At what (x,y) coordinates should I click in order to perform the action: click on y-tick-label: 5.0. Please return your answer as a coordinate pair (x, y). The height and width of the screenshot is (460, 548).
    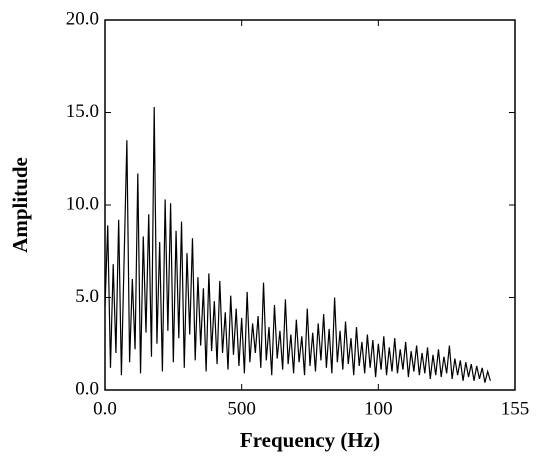
    Looking at the image, I should click on (87, 296).